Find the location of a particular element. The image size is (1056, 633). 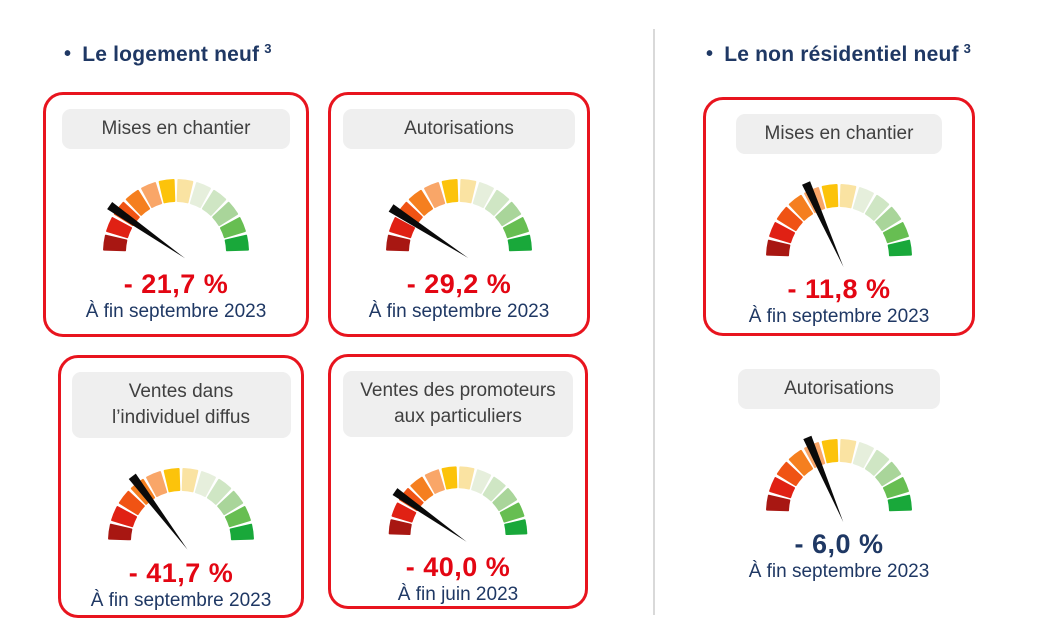

gauge-value: - 40,0 % is located at coordinates (458, 567).